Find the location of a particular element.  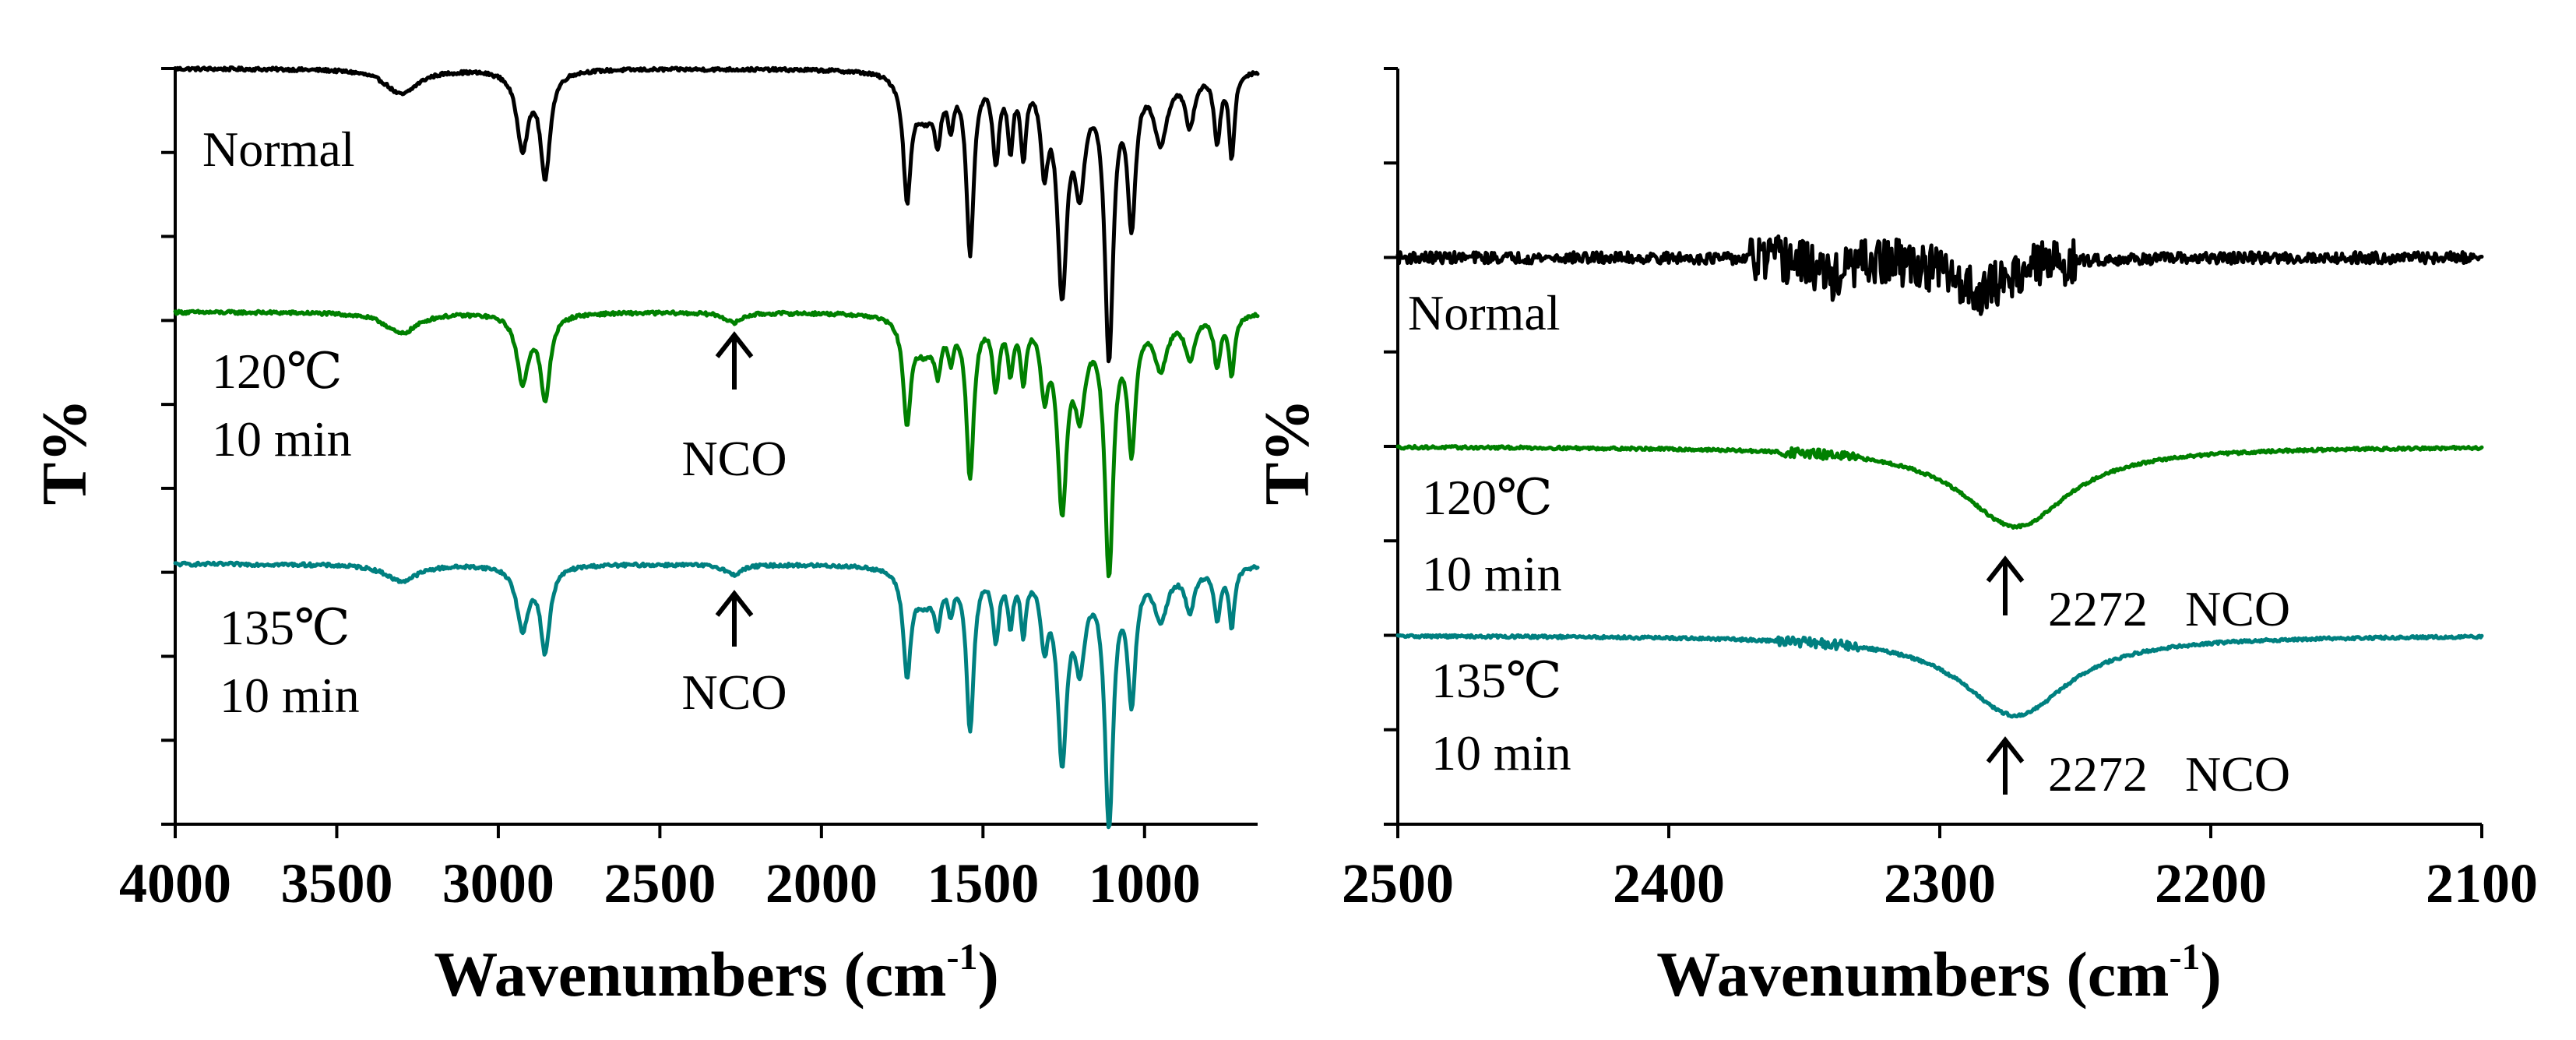

right-x-axis-title: Wavenumbers (cm-1) is located at coordinates (1939, 973).